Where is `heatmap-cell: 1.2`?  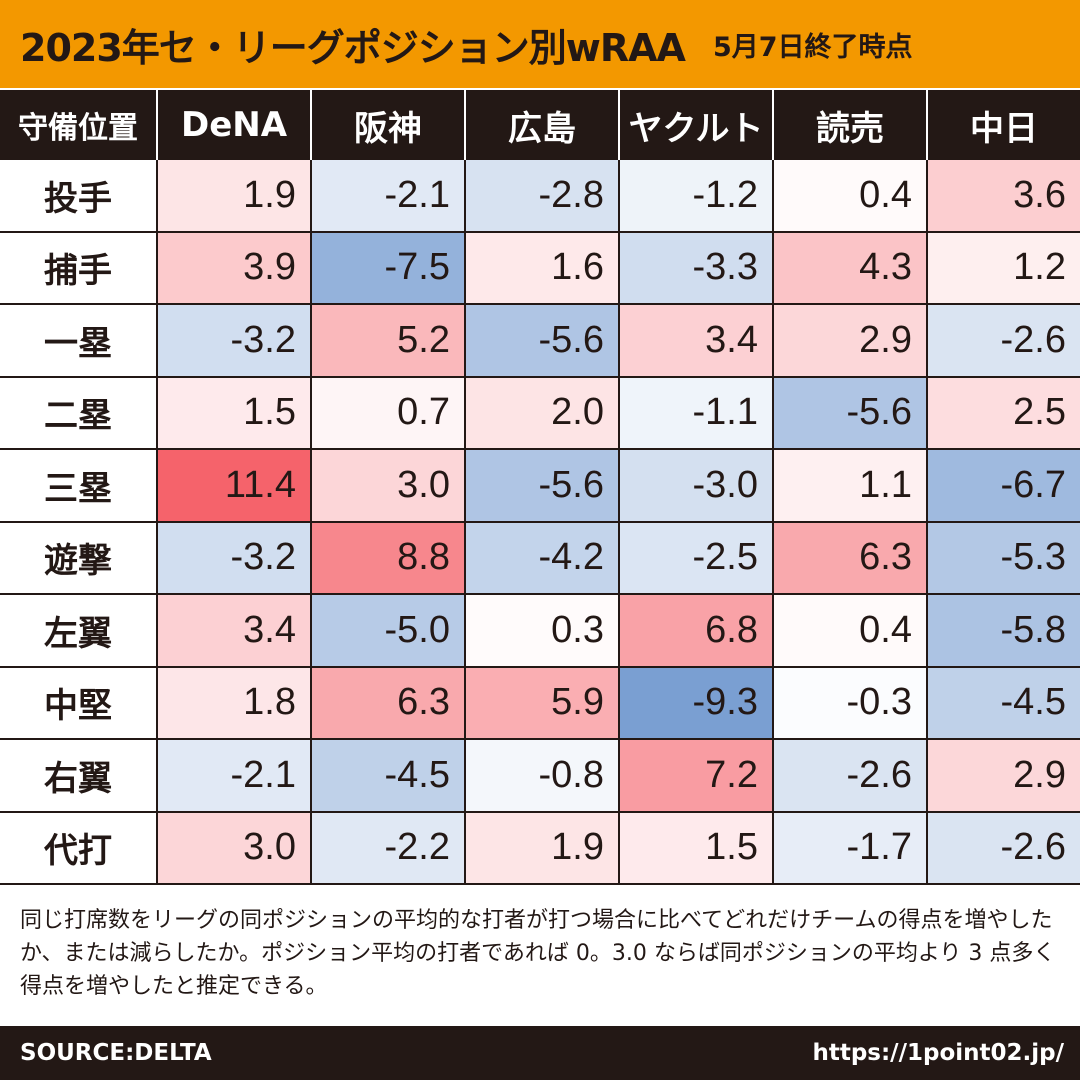 heatmap-cell: 1.2 is located at coordinates (1003, 268).